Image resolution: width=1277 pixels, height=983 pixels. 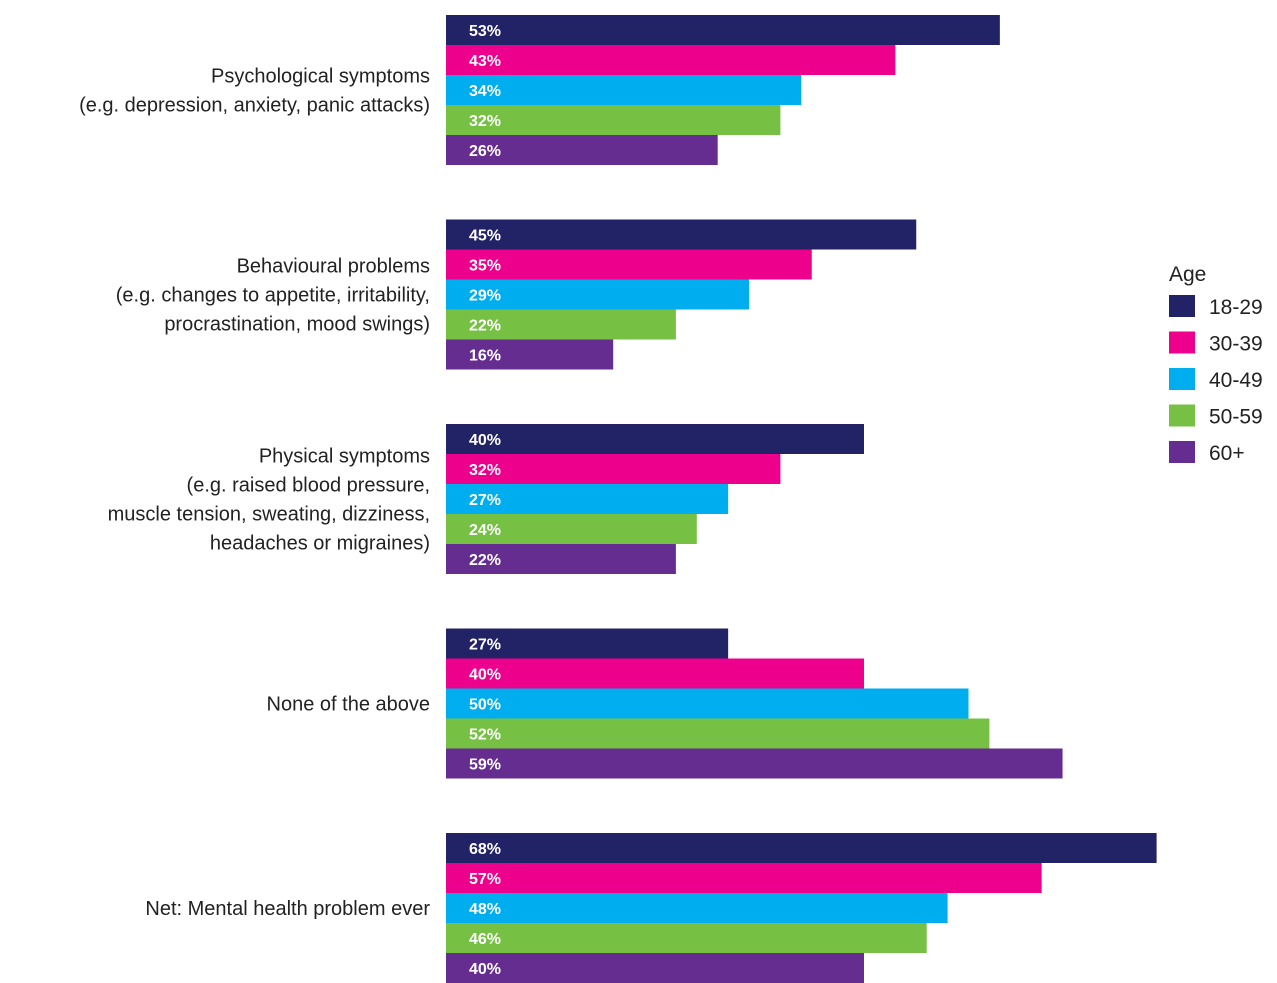 I want to click on bar-value-label: 53%, so click(x=485, y=31).